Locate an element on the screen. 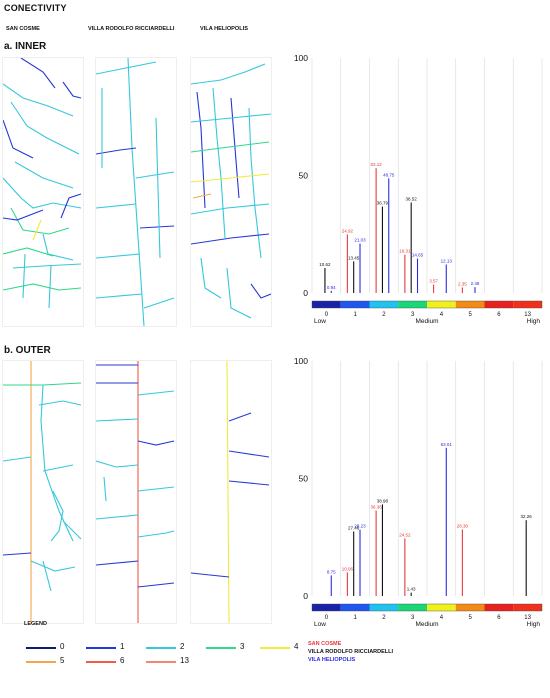 The height and width of the screenshot is (698, 550). data-label: 10.62 is located at coordinates (325, 264).